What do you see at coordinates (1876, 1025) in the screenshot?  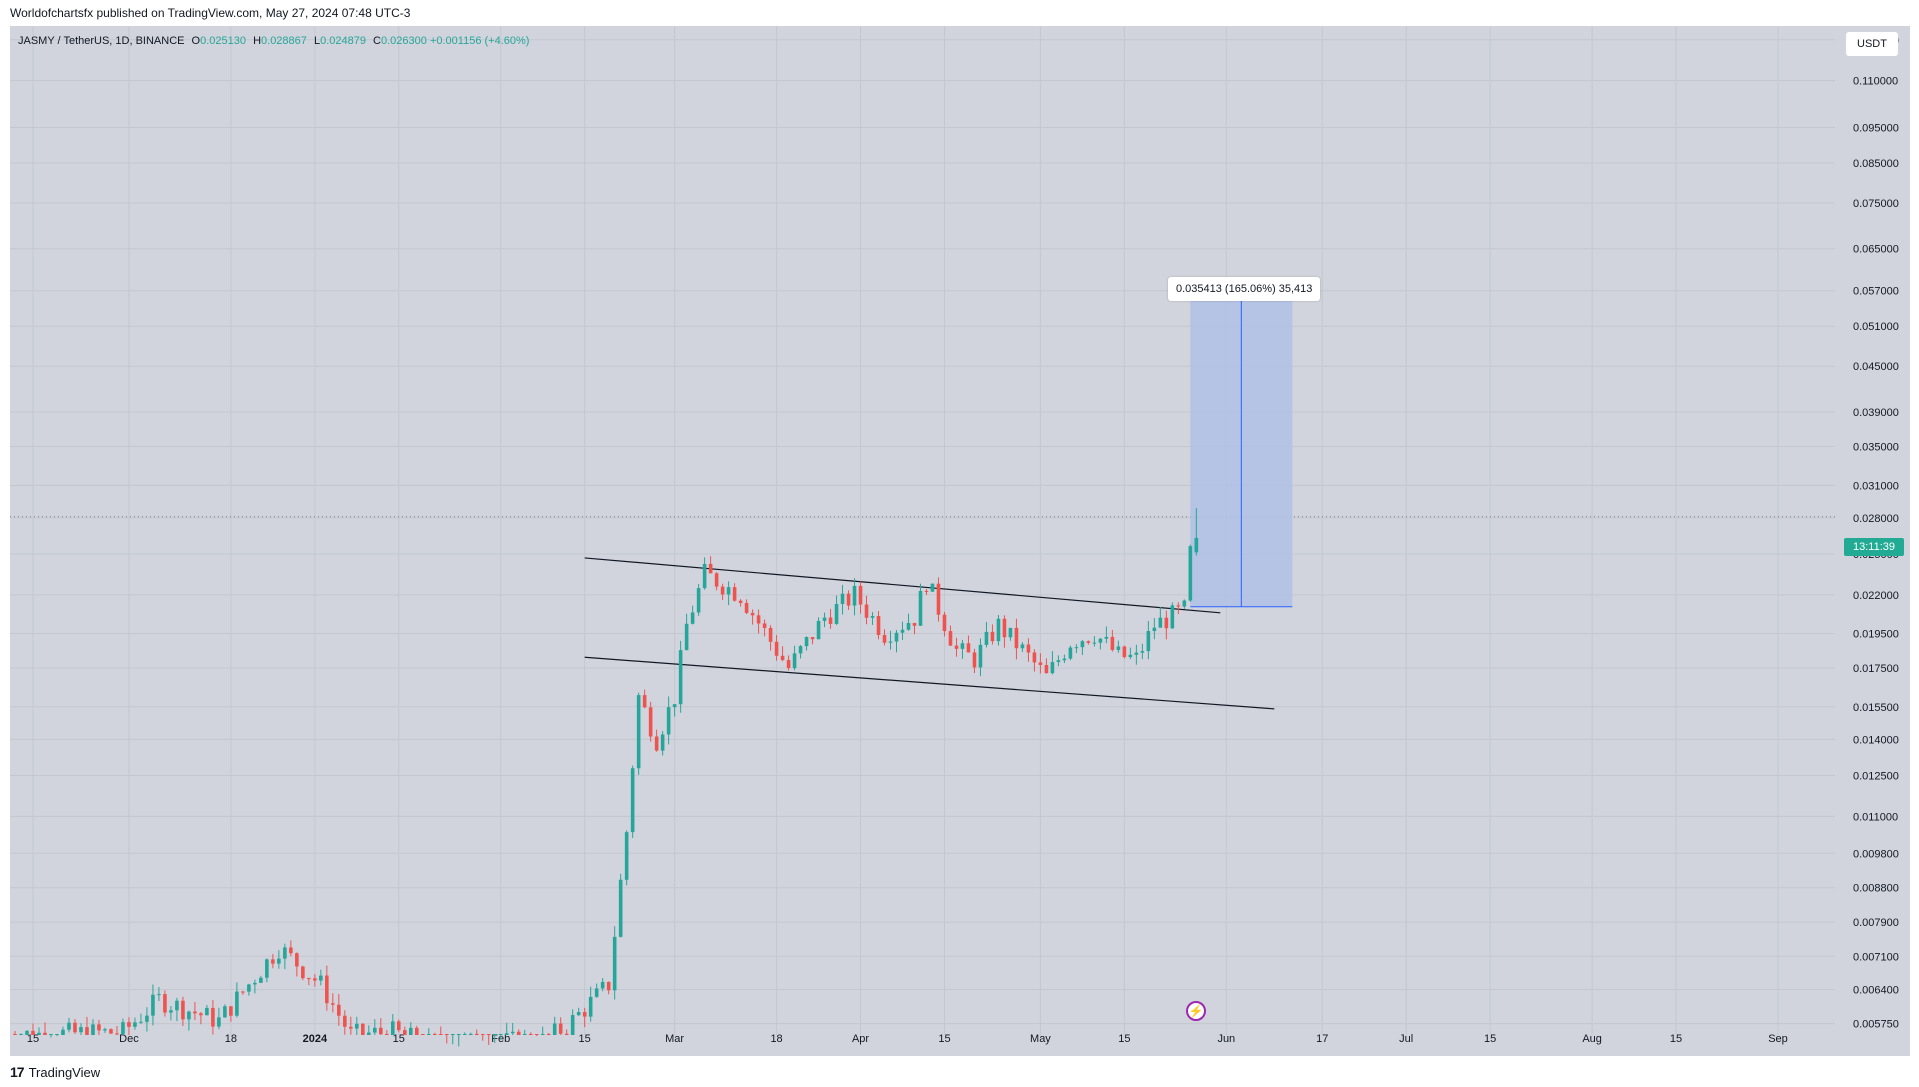 I see `y-tick-label: 0.005750` at bounding box center [1876, 1025].